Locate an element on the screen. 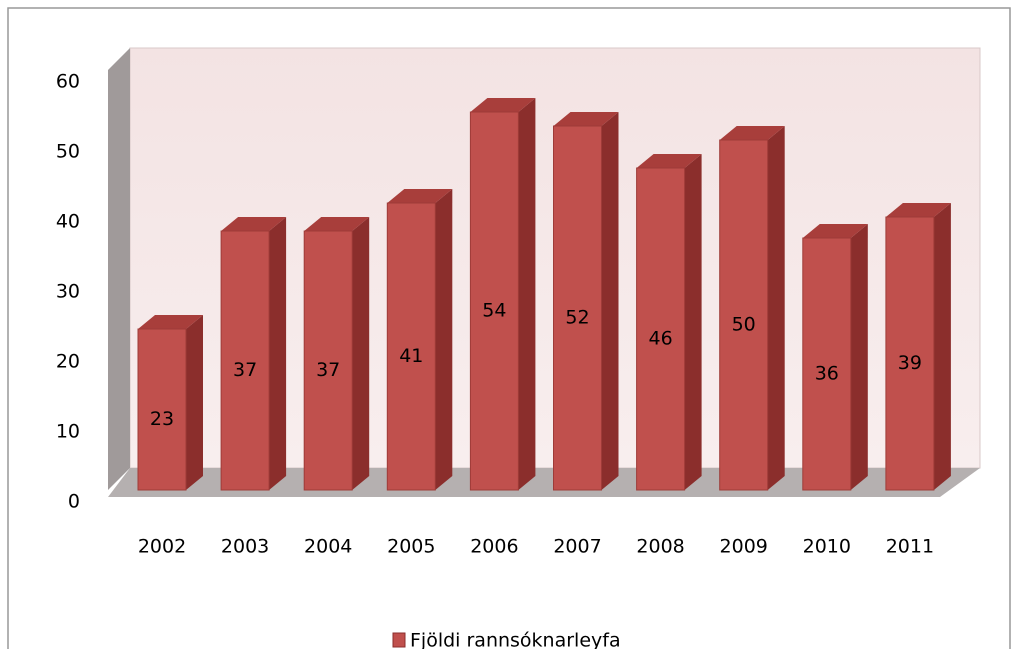 This screenshot has width=1019, height=649. data-label: 39 is located at coordinates (910, 363).